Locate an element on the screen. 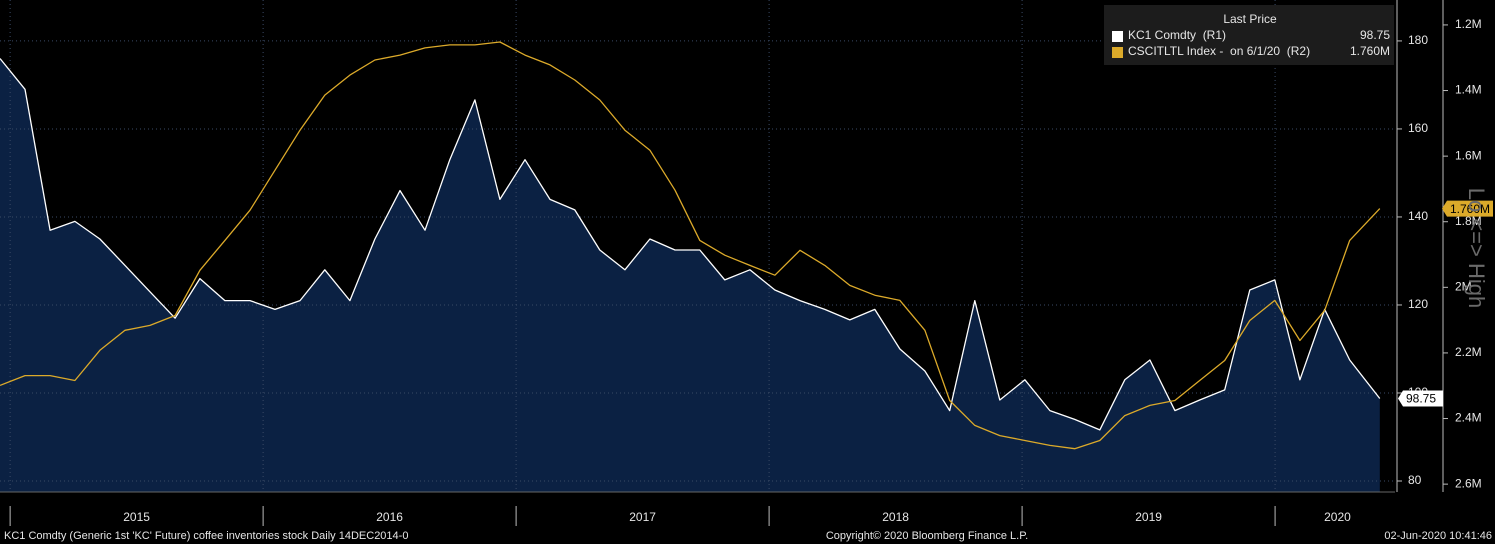 The image size is (1495, 544). x-tick-label: 2018 is located at coordinates (895, 517).